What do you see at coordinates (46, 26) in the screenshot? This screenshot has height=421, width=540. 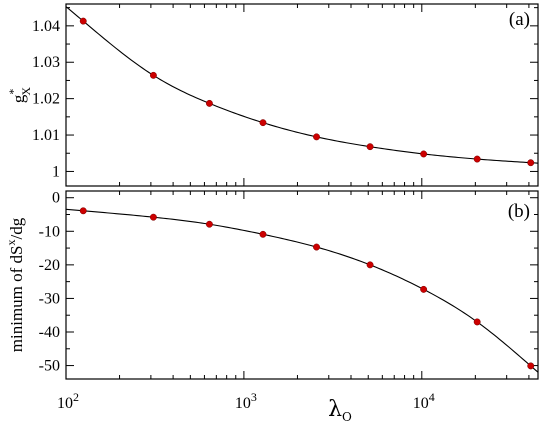 I see `ytick-label: 1.04` at bounding box center [46, 26].